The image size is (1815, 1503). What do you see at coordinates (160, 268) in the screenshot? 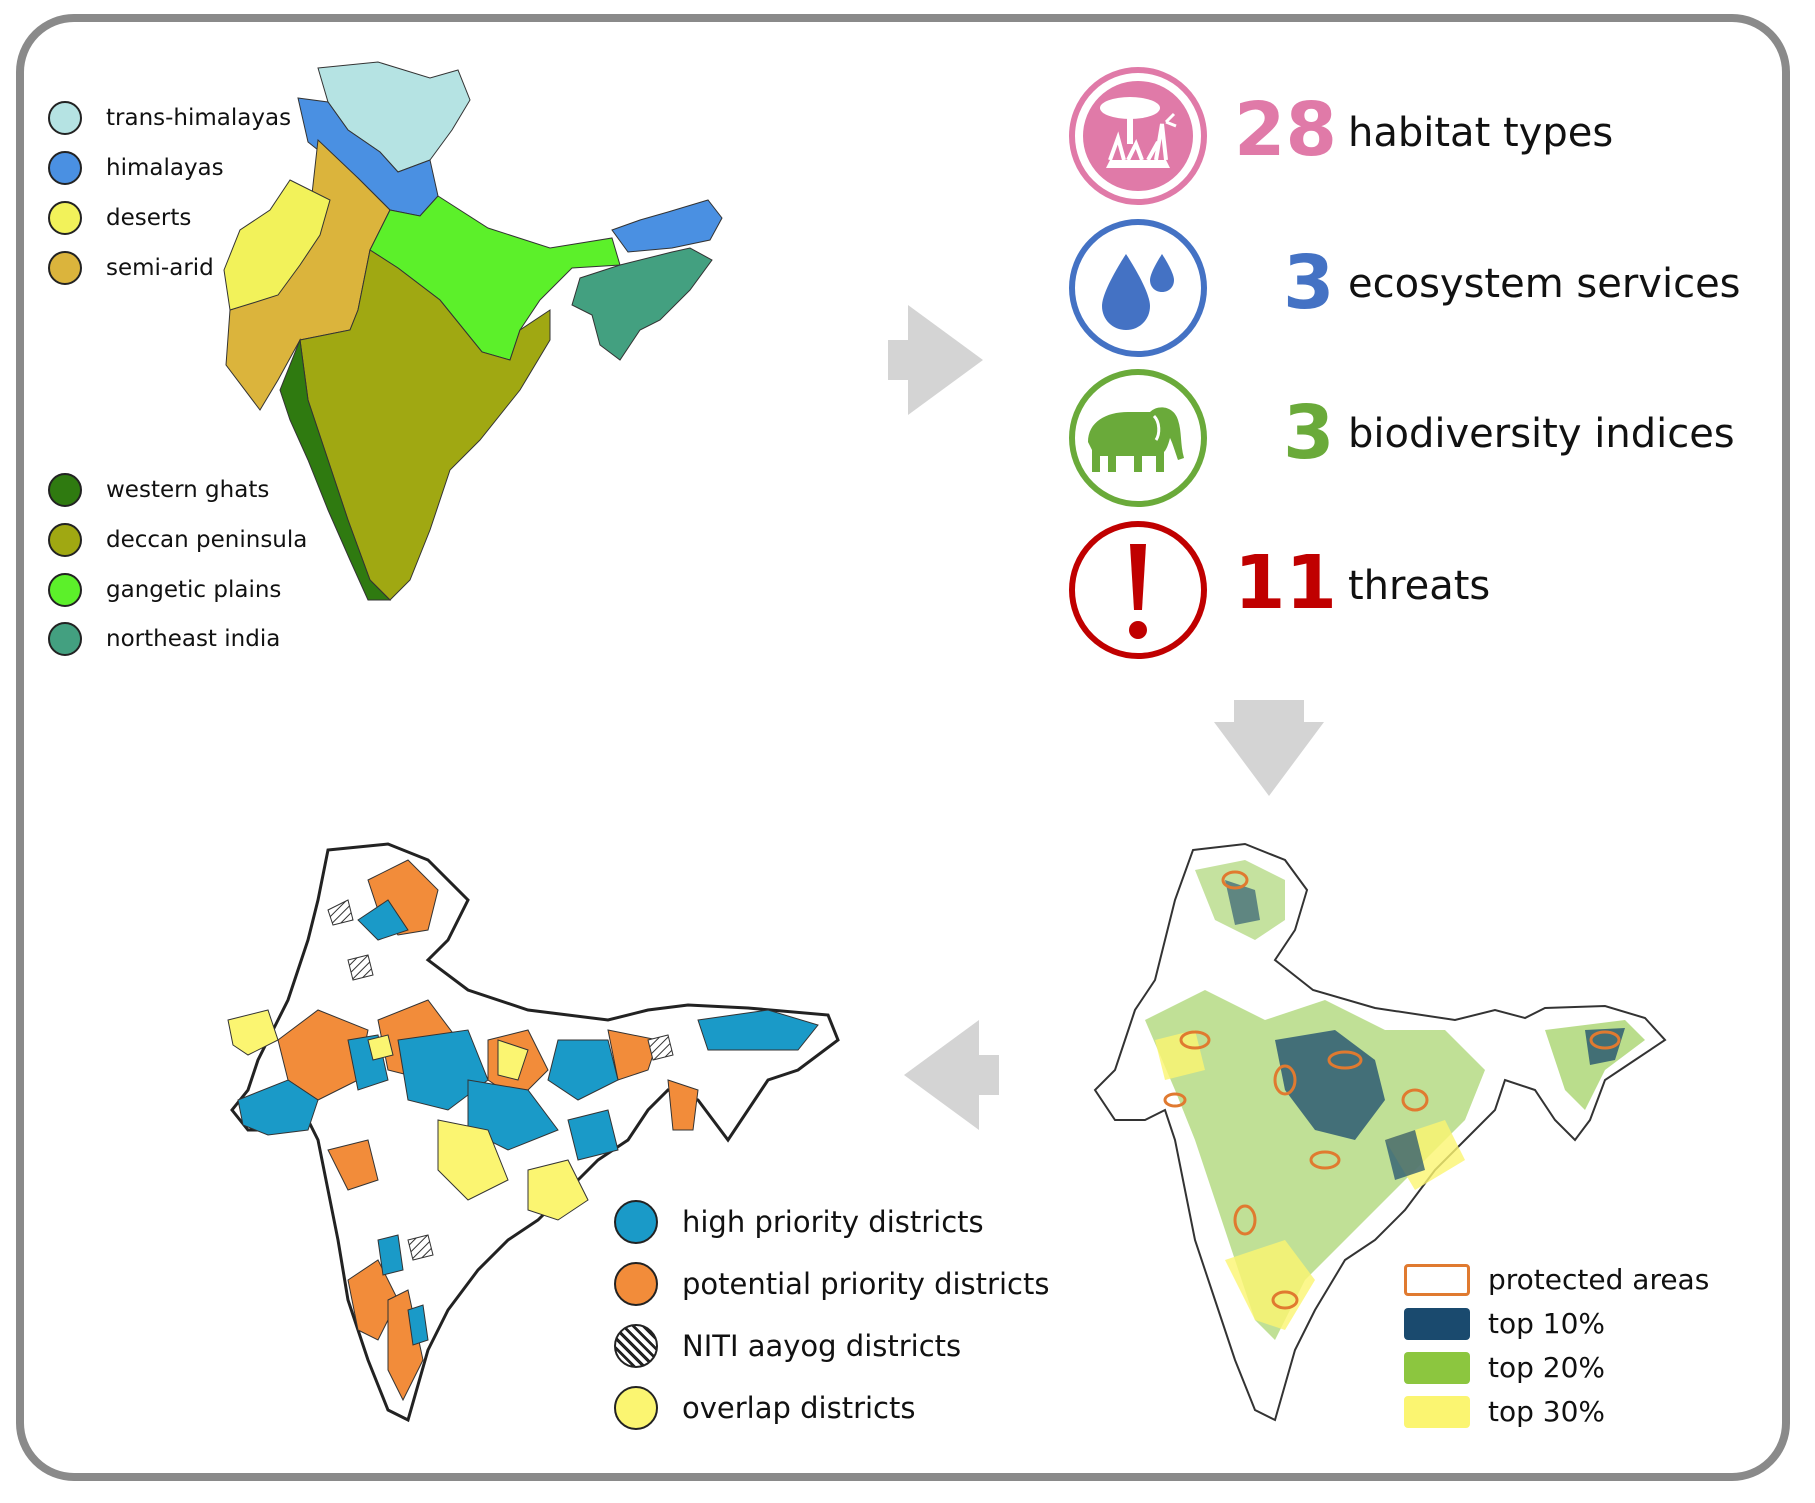
I see `legend-label: semi-arid` at bounding box center [160, 268].